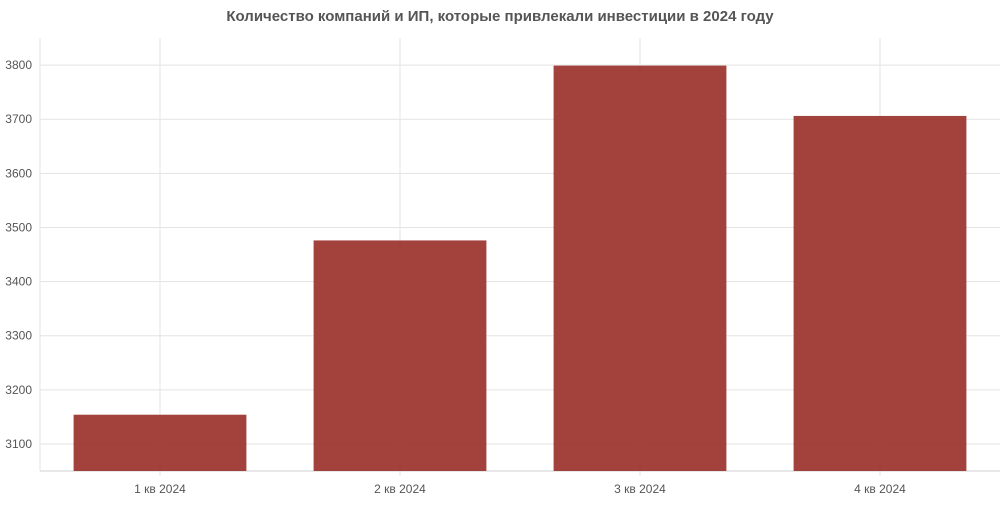 This screenshot has height=505, width=1000. What do you see at coordinates (18, 119) in the screenshot?
I see `y-tick-label: 3700` at bounding box center [18, 119].